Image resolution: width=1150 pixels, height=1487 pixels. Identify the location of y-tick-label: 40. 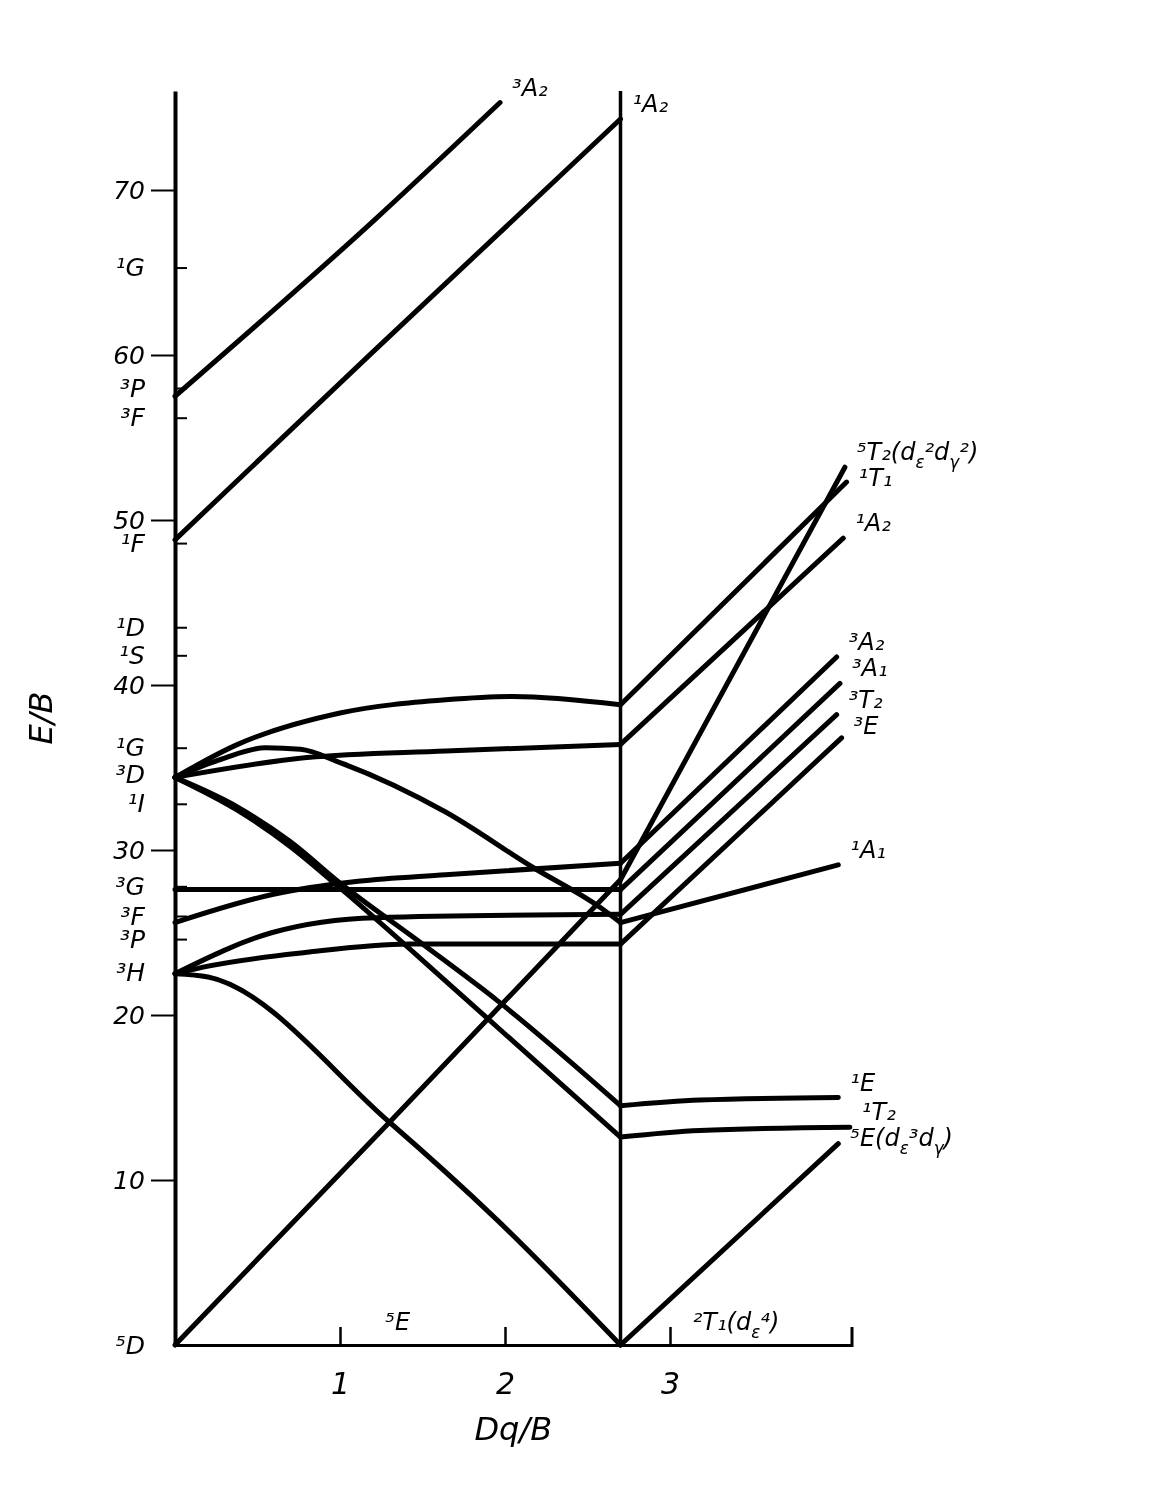
(129, 685).